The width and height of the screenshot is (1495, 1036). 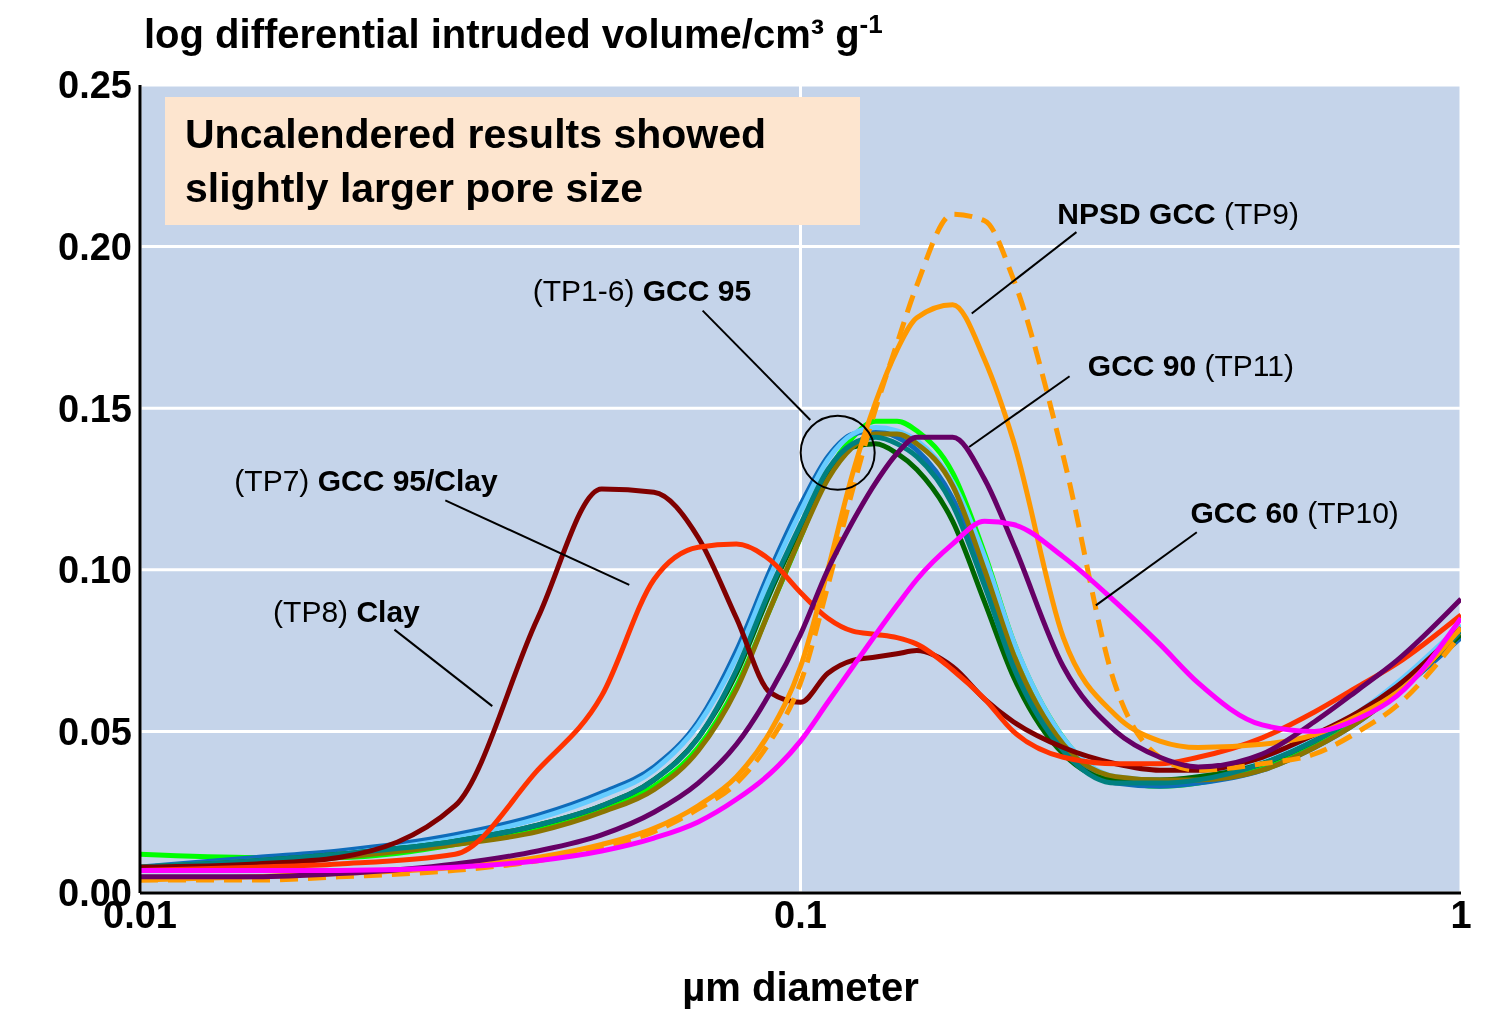 I want to click on y-tick-label: 0.10, so click(x=95, y=570).